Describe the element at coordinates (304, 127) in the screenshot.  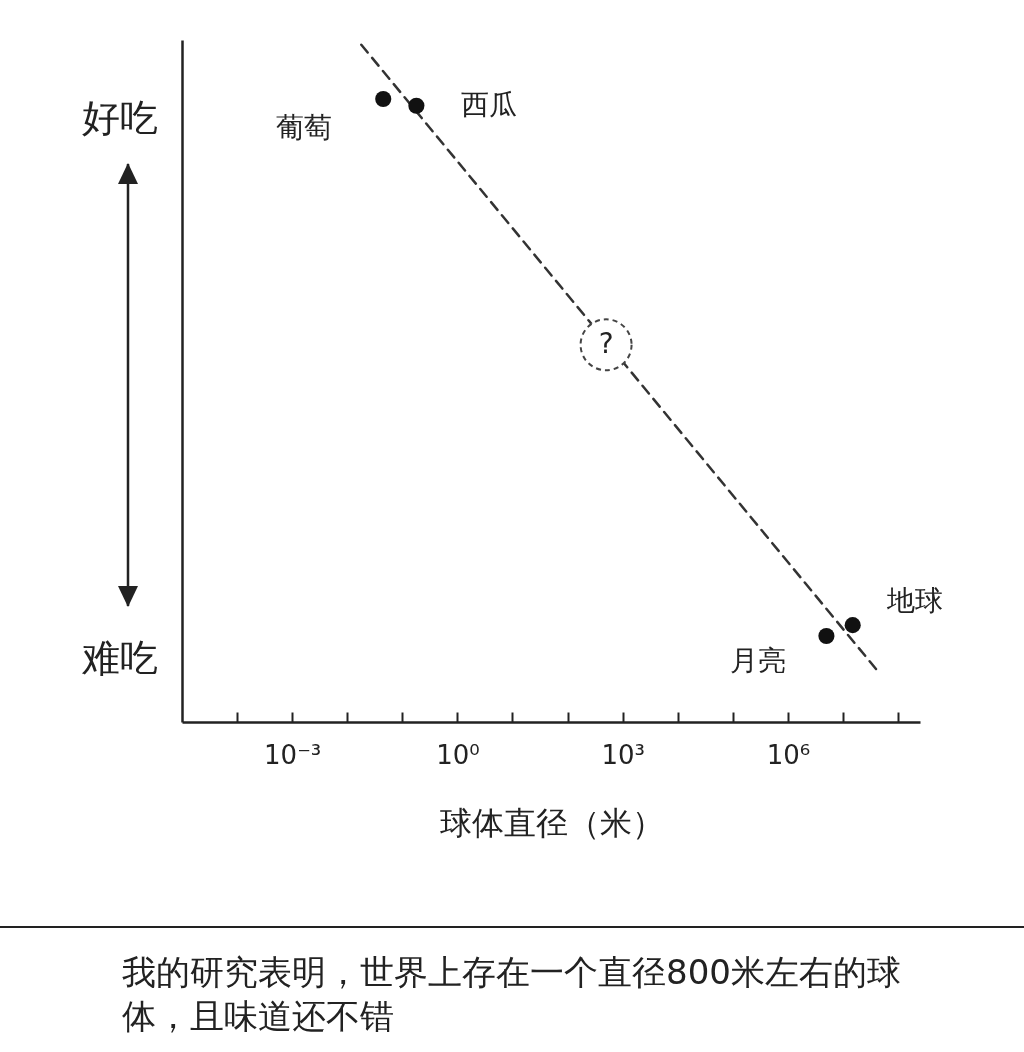
I see `series-label: 葡萄` at that location.